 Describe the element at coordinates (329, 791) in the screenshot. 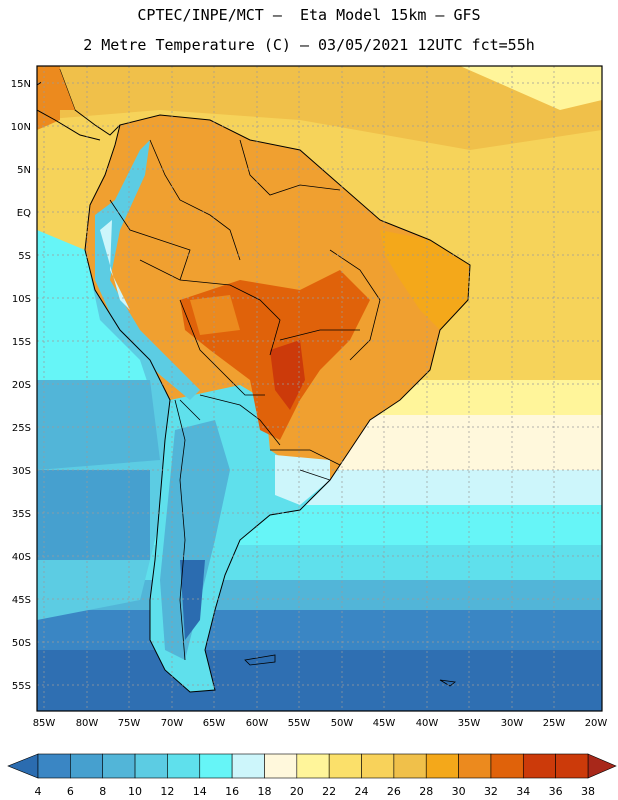

I see `colorbar-label: 22` at that location.